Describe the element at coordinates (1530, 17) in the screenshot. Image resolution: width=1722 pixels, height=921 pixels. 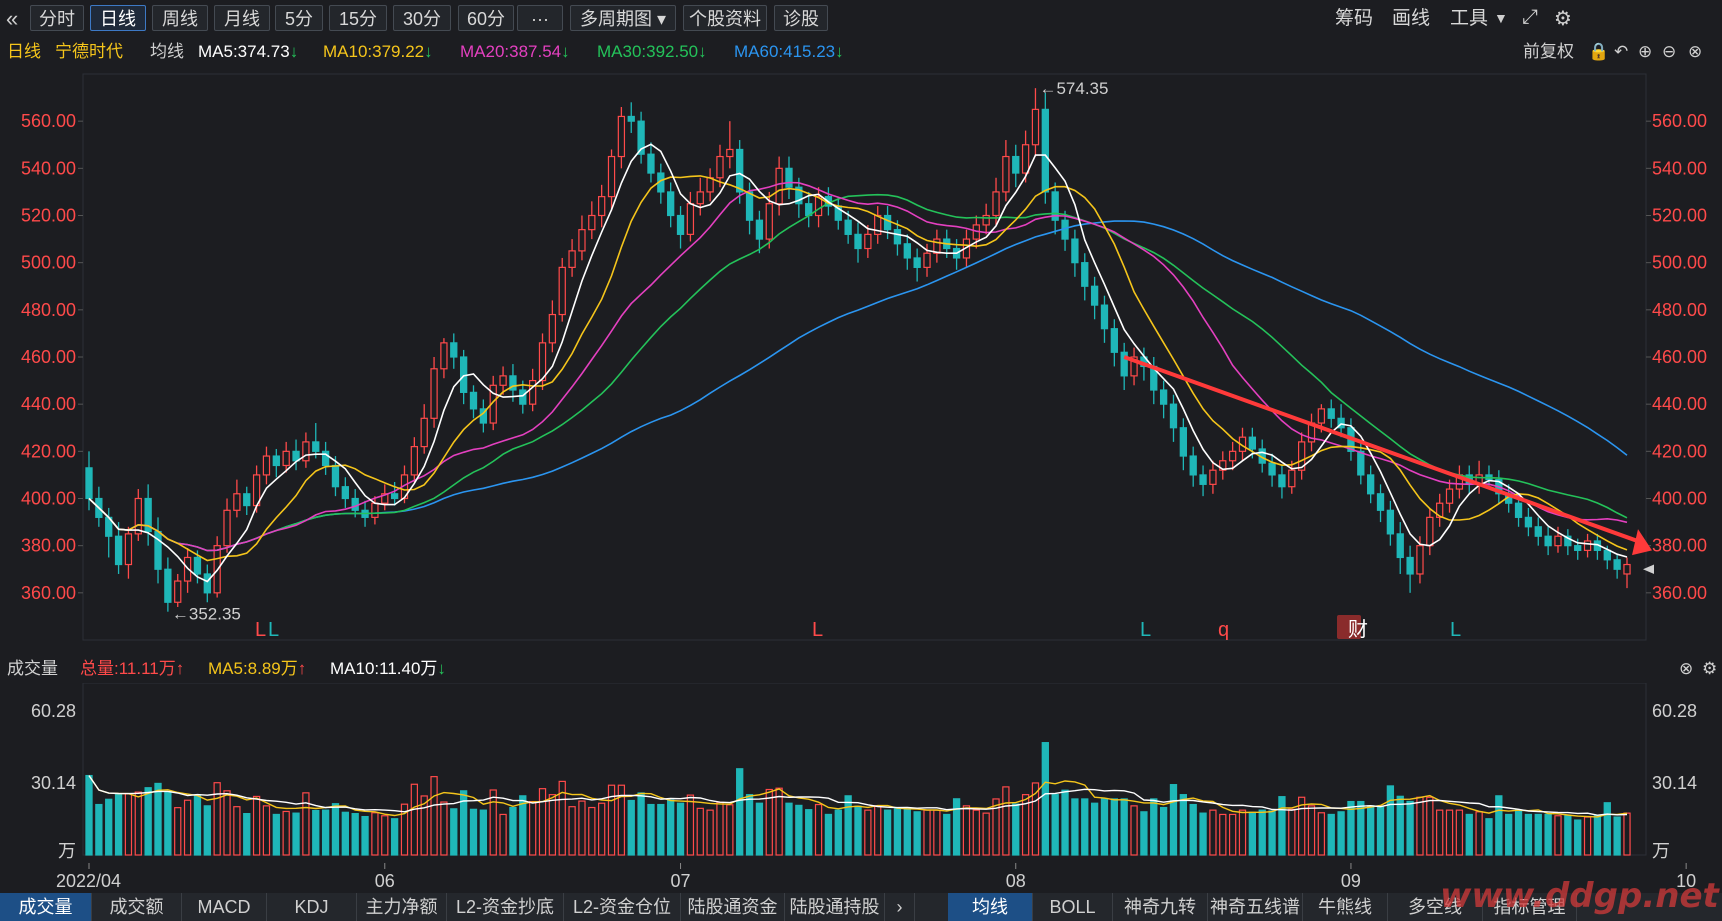
I see `fullscreen-icon: ⤢` at that location.